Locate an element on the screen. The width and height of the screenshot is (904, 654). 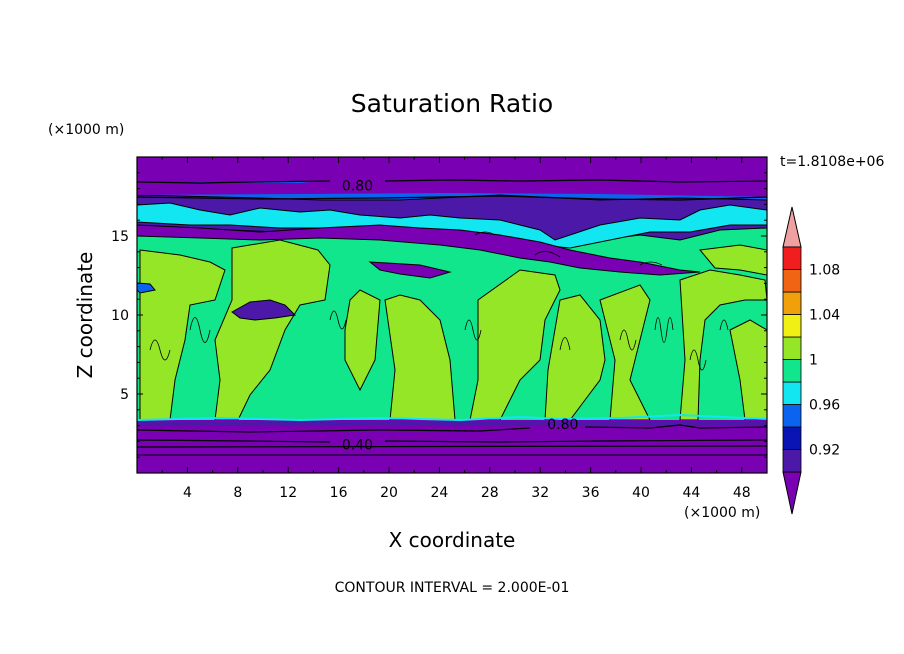
y-axis-label: Z coordinate is located at coordinates (85, 315).